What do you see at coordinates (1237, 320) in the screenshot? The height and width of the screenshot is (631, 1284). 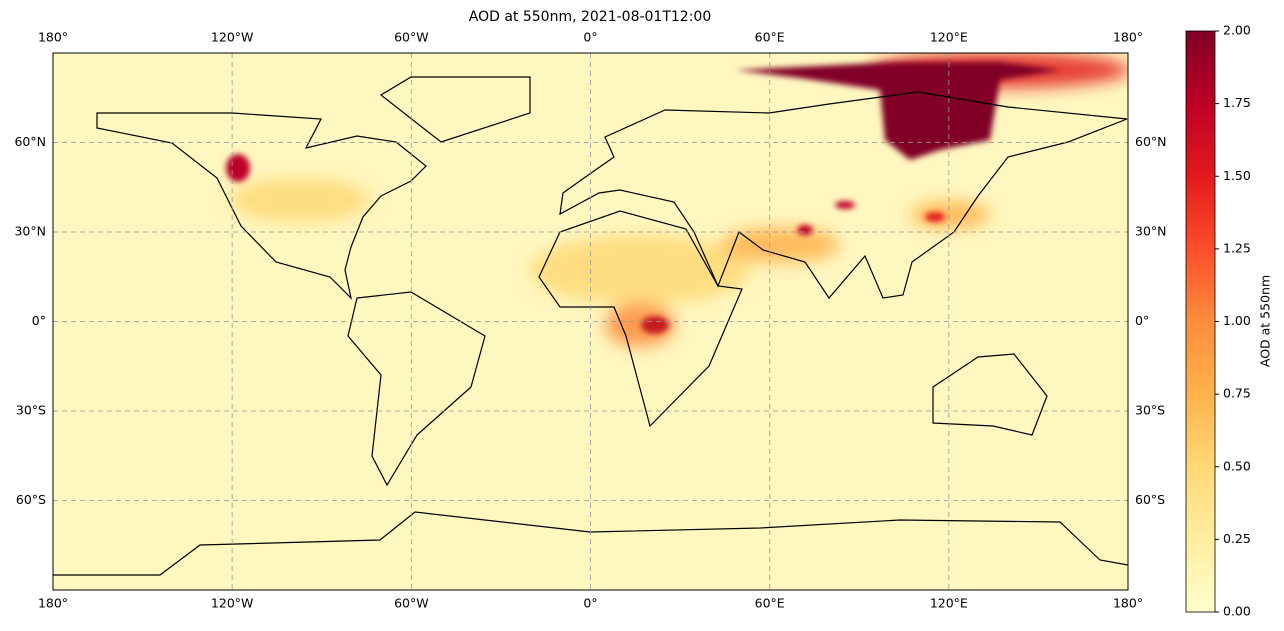 I see `colorbar-tick-label: 1.00` at bounding box center [1237, 320].